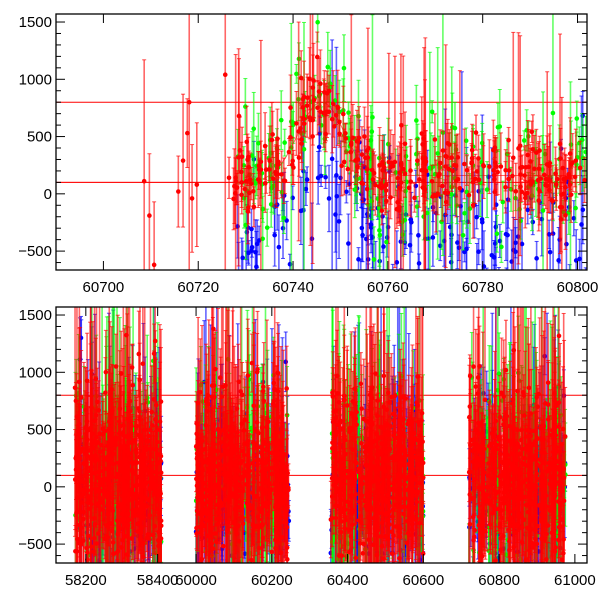  Describe the element at coordinates (388, 287) in the screenshot. I see `x-tick-label: 60760` at that location.